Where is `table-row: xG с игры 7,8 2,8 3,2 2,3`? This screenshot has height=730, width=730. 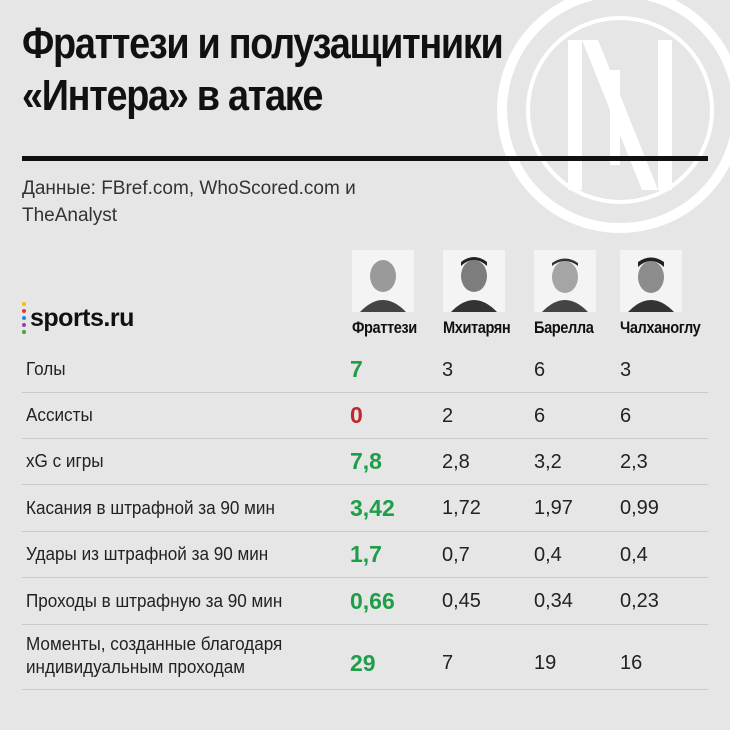
table-row: xG с игры 7,8 2,8 3,2 2,3 is located at coordinates (365, 462).